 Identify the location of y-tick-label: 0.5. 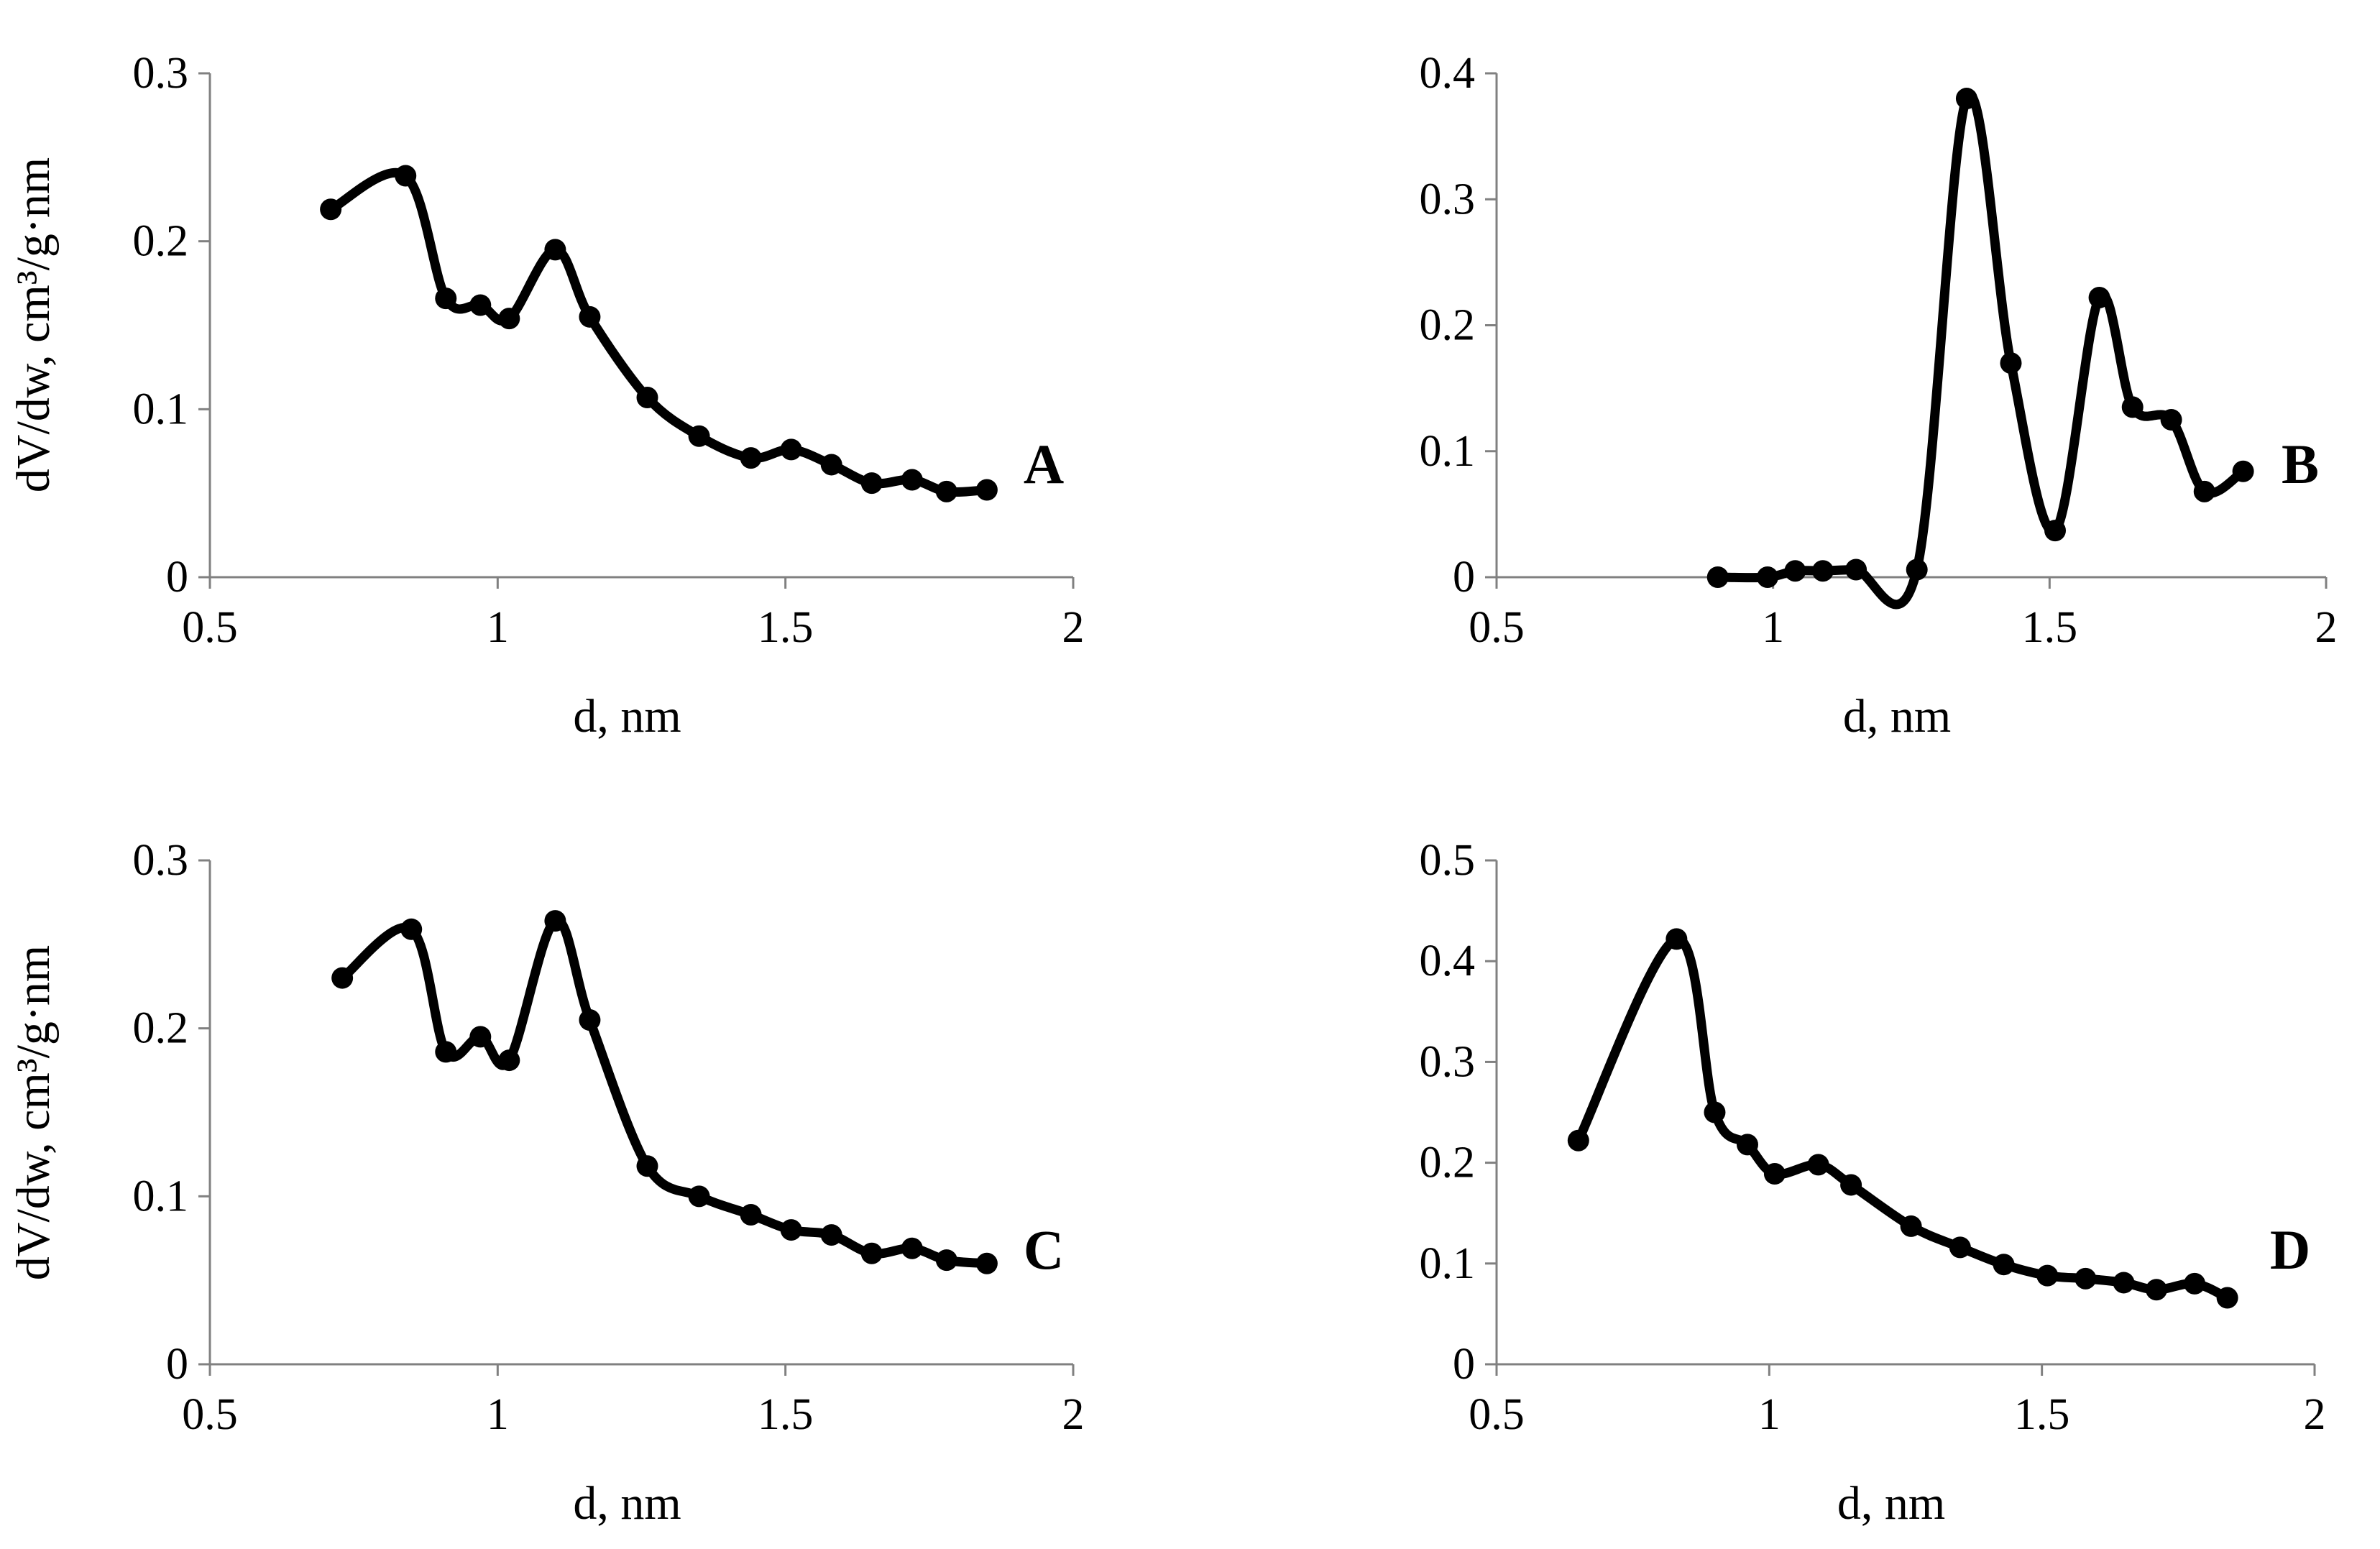
(1448, 860).